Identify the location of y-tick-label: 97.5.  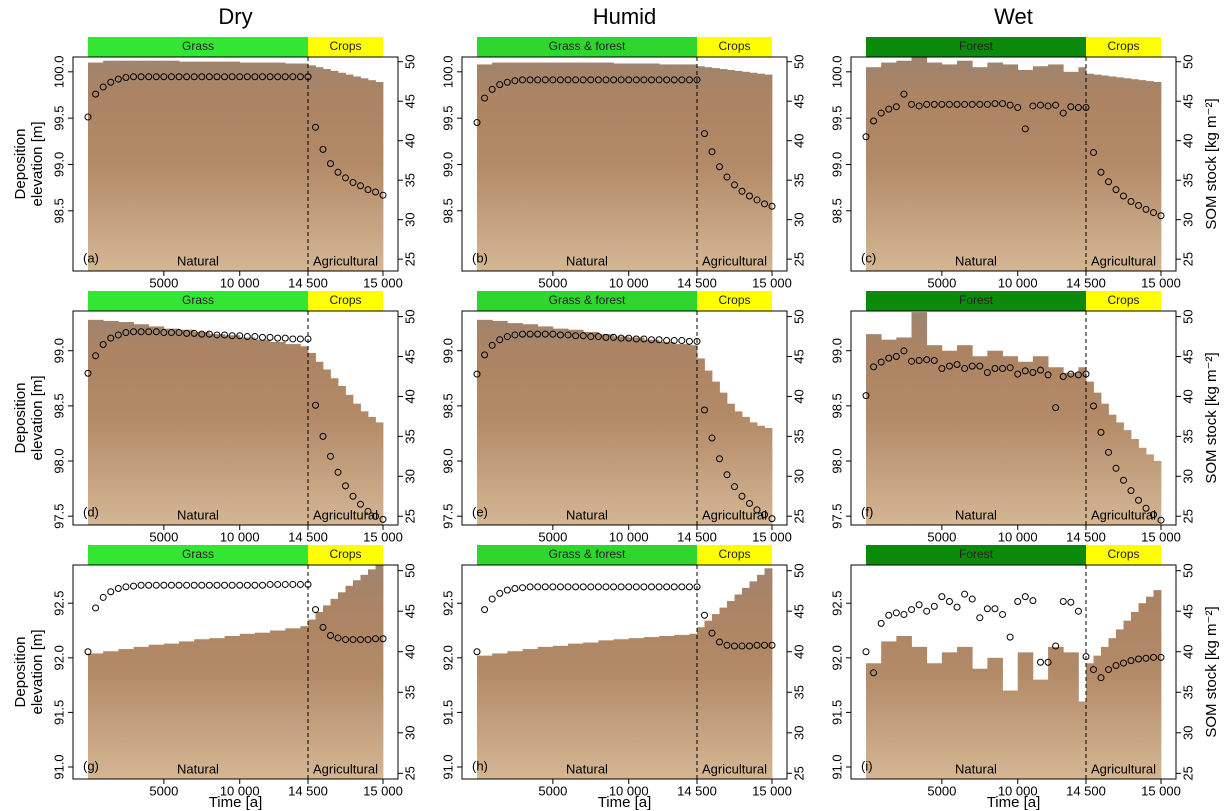
(836, 516).